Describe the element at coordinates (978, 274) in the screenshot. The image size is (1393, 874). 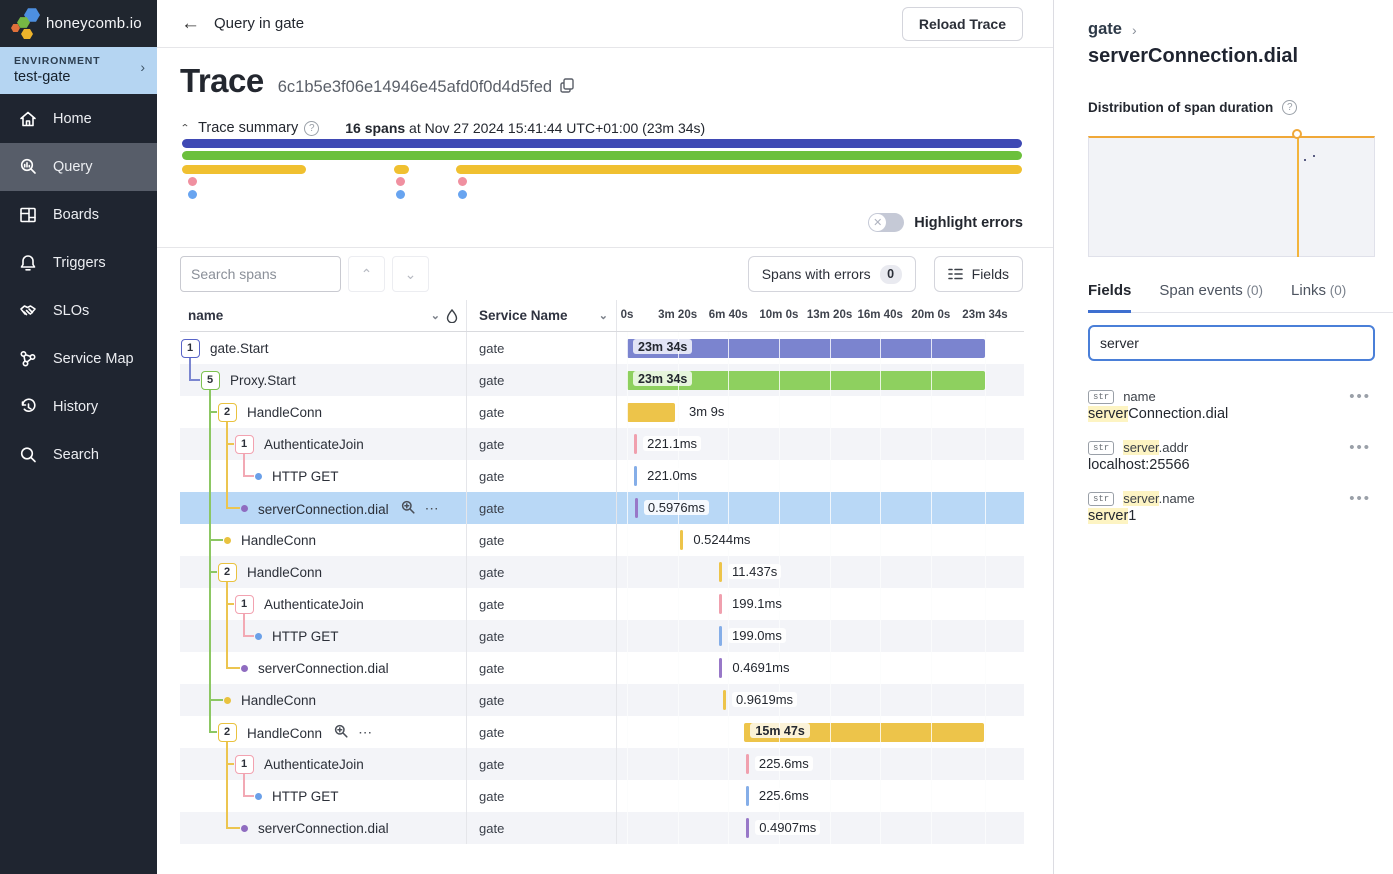
I see `fields-button: Fields` at that location.